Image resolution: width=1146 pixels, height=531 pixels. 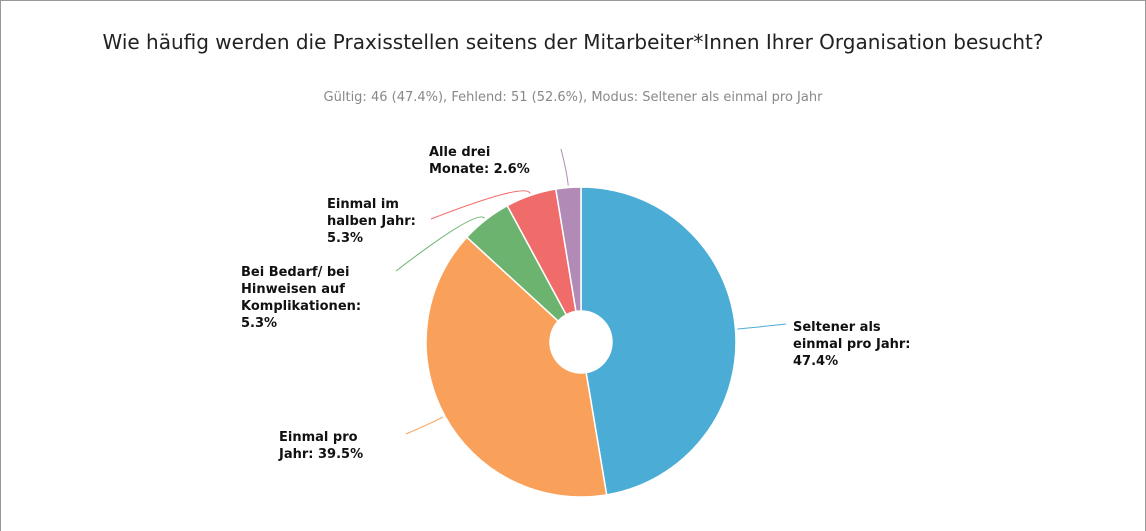 I want to click on value-label: 47.4%, so click(x=816, y=361).